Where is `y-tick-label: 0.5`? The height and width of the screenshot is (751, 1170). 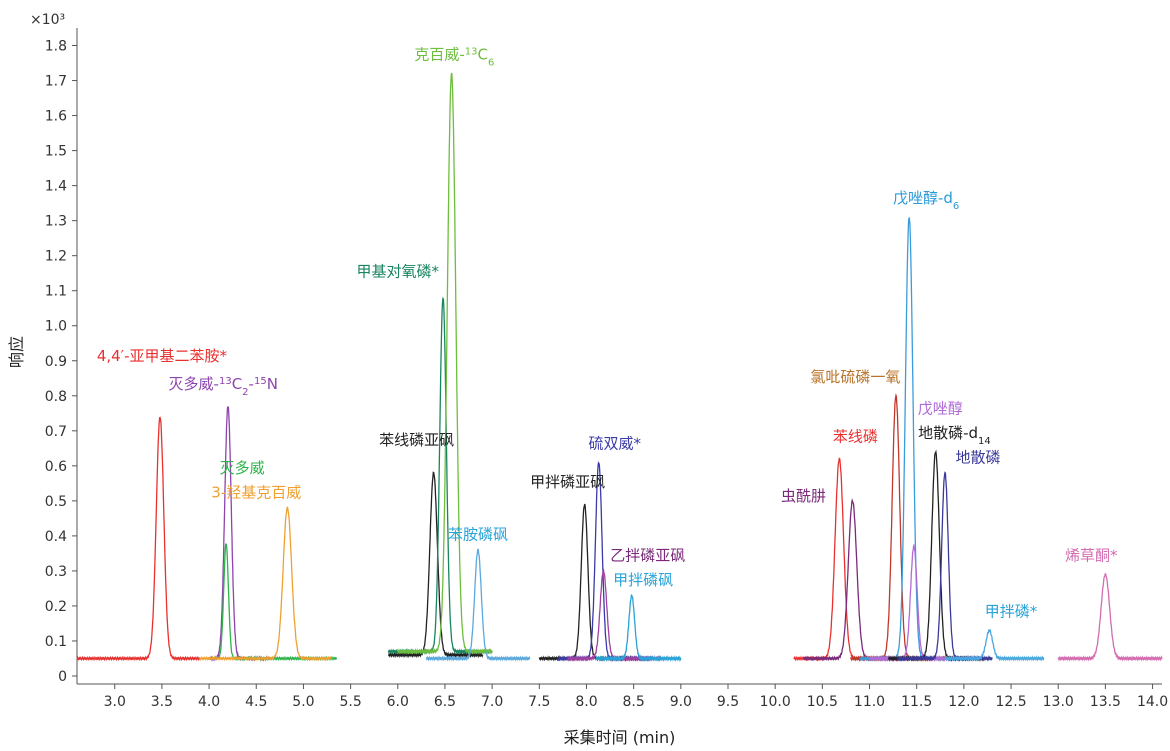
y-tick-label: 0.5 is located at coordinates (56, 502).